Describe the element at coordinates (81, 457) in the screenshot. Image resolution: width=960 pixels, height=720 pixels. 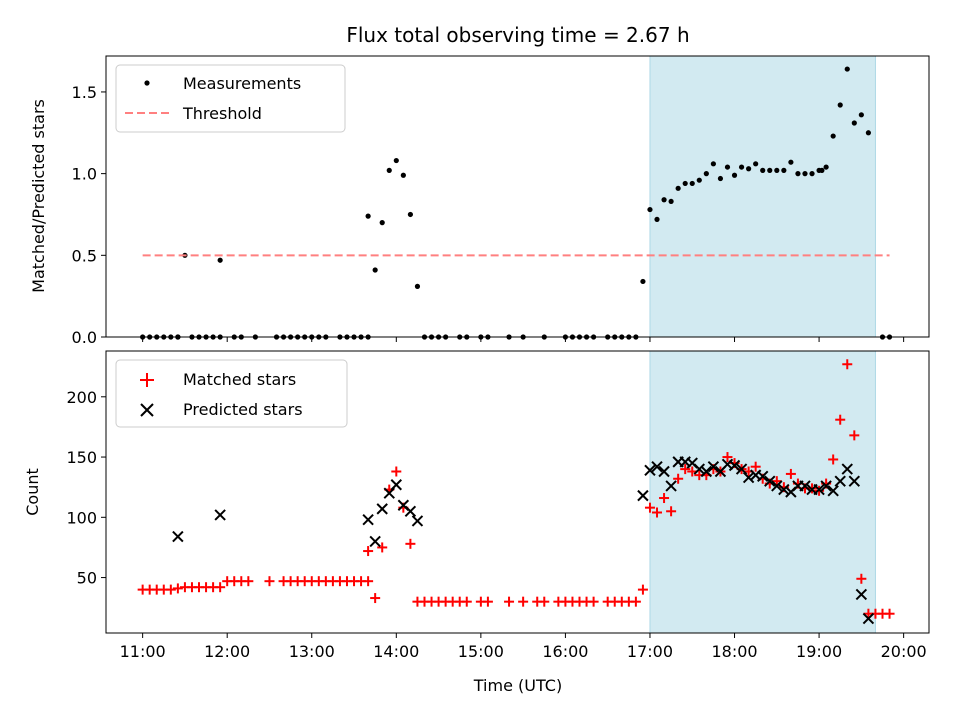
I see `bottom-y-tick-label: 150` at that location.